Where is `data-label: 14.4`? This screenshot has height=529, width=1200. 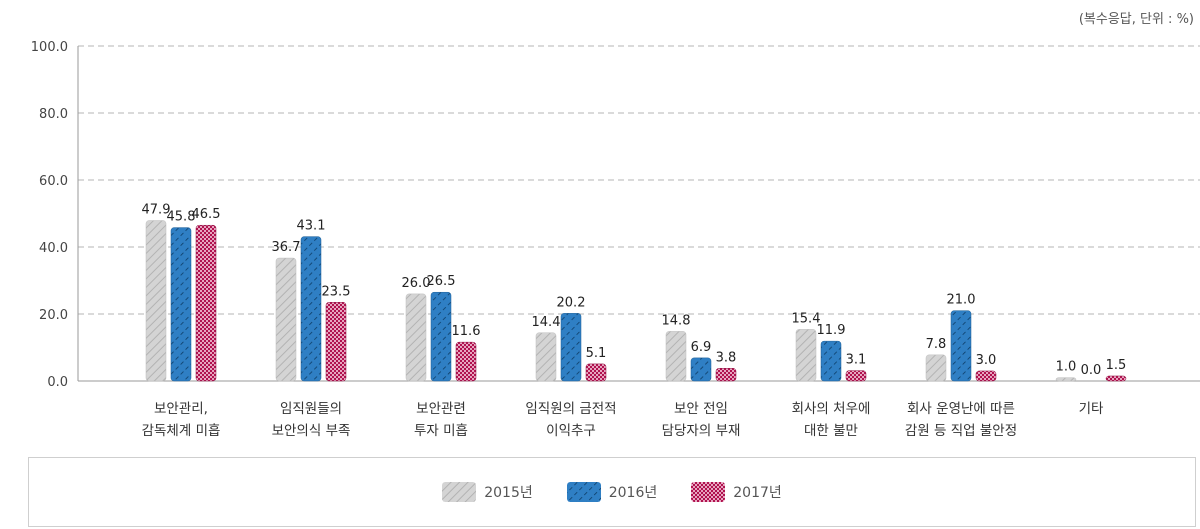
data-label: 14.4 is located at coordinates (546, 322).